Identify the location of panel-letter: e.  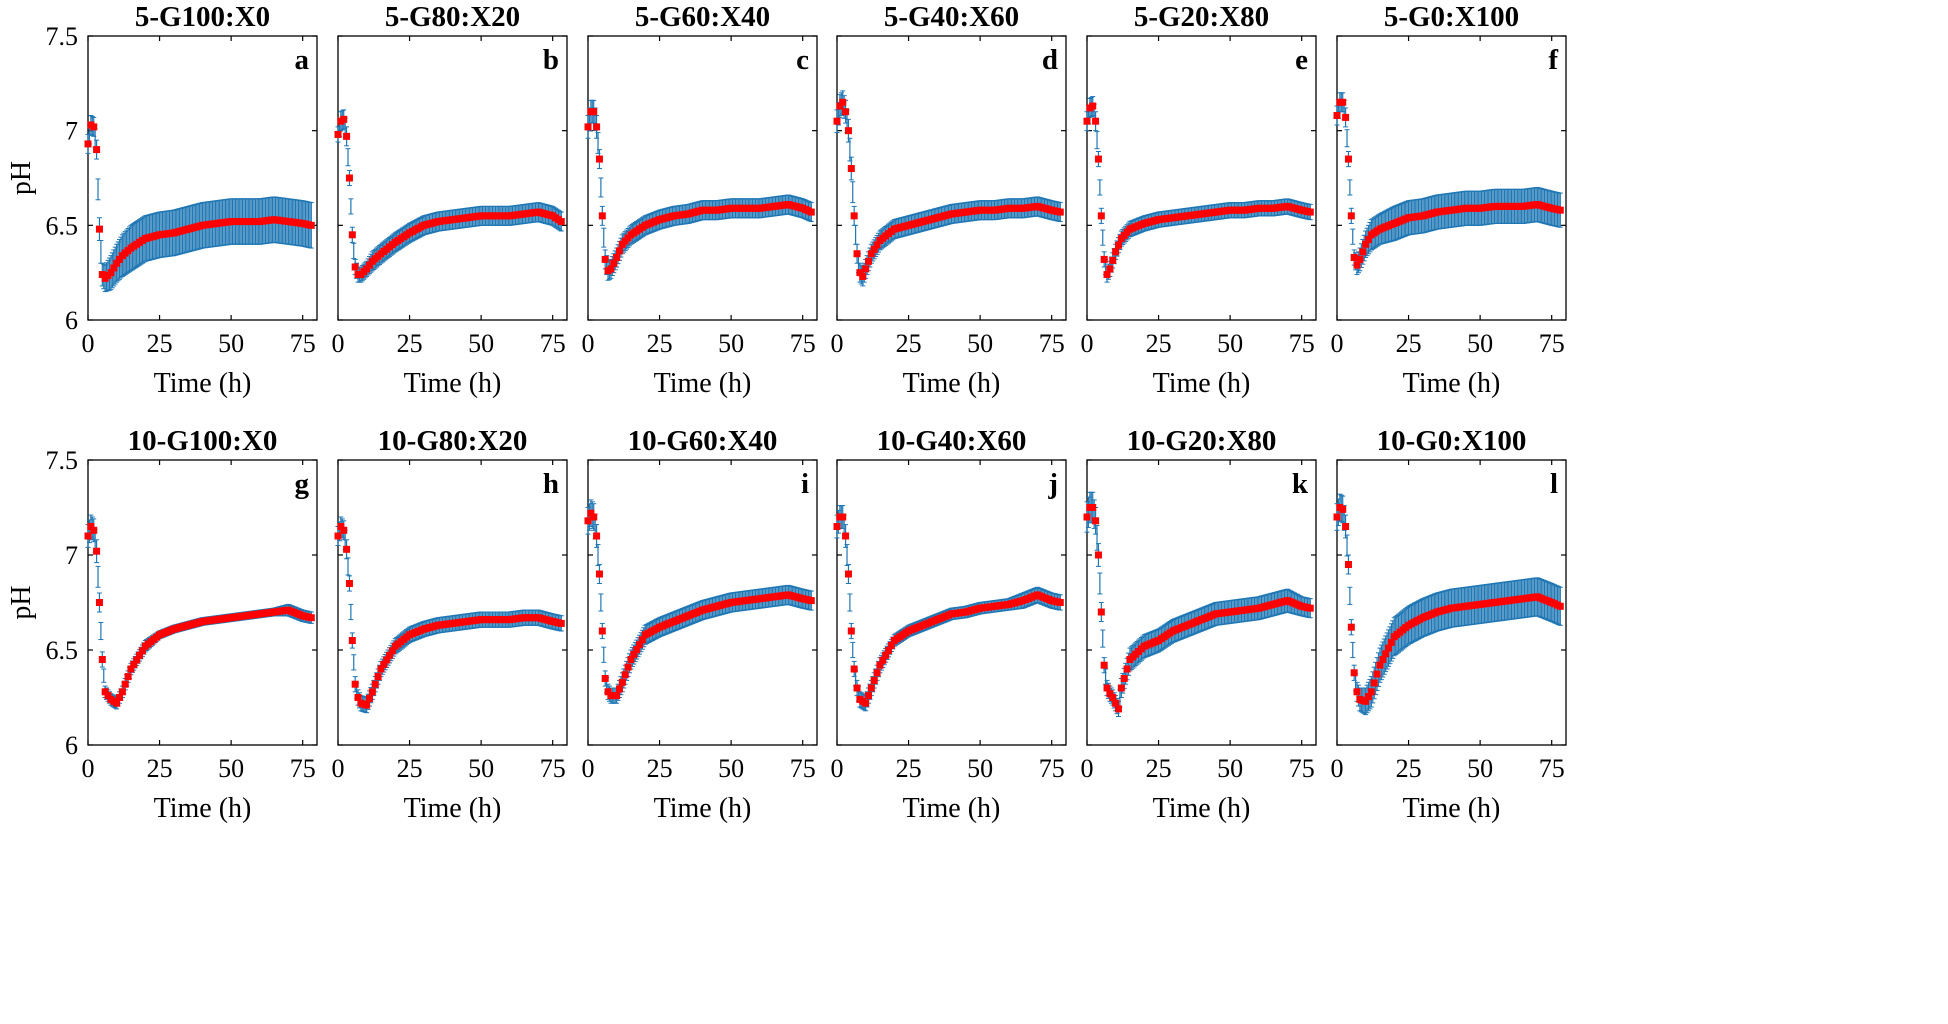
(1301, 60).